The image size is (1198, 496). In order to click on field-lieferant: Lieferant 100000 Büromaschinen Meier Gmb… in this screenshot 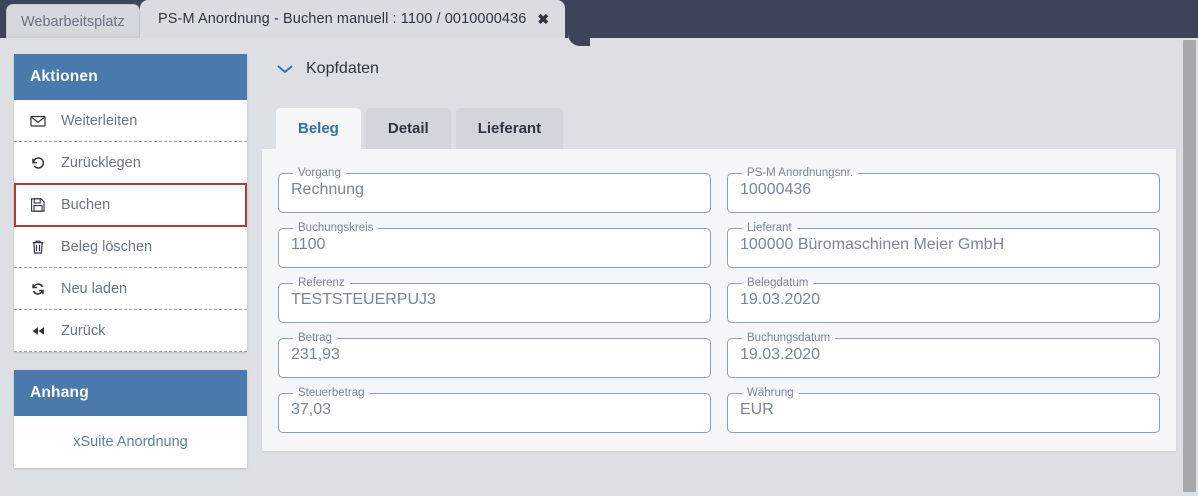, I will do `click(943, 245)`.